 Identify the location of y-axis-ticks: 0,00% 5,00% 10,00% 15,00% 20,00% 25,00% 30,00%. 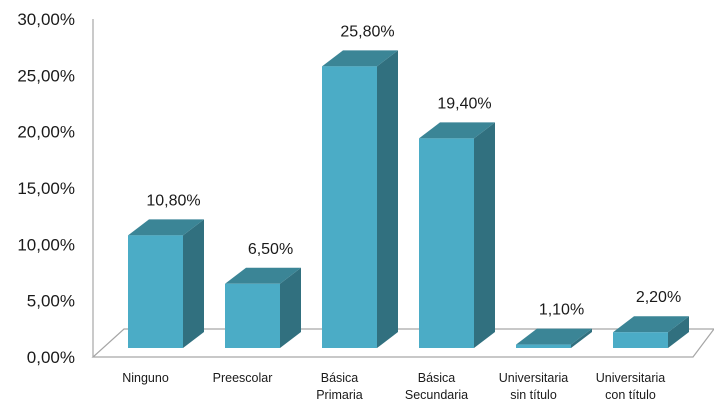
(46, 188).